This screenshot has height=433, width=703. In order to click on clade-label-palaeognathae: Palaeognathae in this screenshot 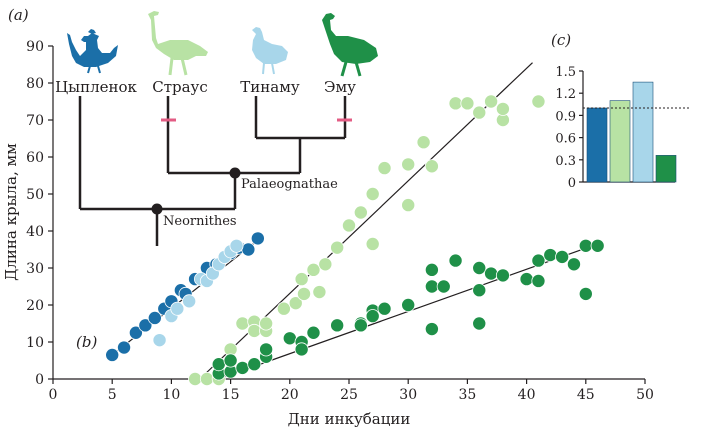, I will do `click(289, 184)`.